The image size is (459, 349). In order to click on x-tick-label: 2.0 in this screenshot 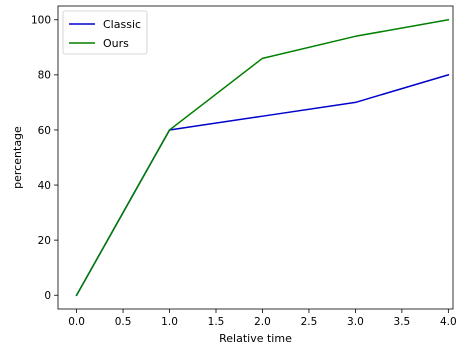, I will do `click(262, 322)`.